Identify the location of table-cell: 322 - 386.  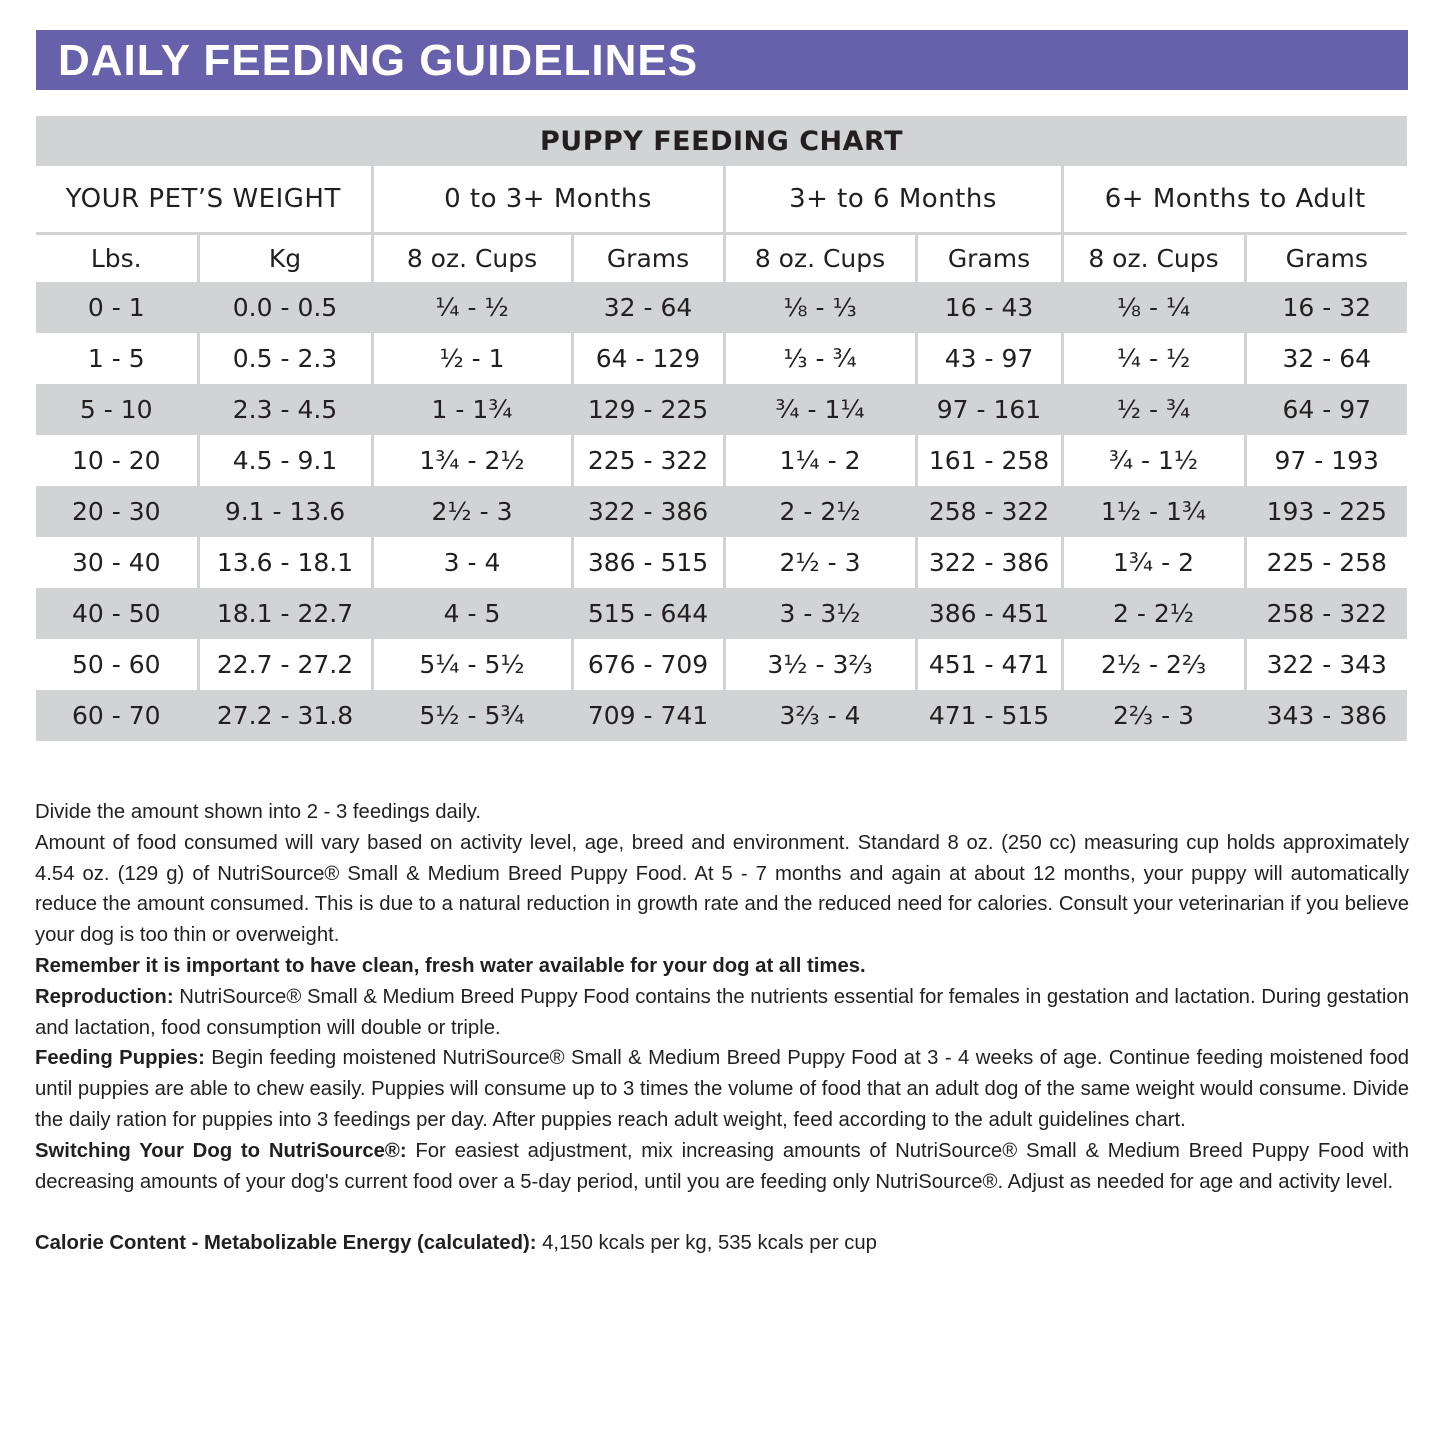
(649, 511).